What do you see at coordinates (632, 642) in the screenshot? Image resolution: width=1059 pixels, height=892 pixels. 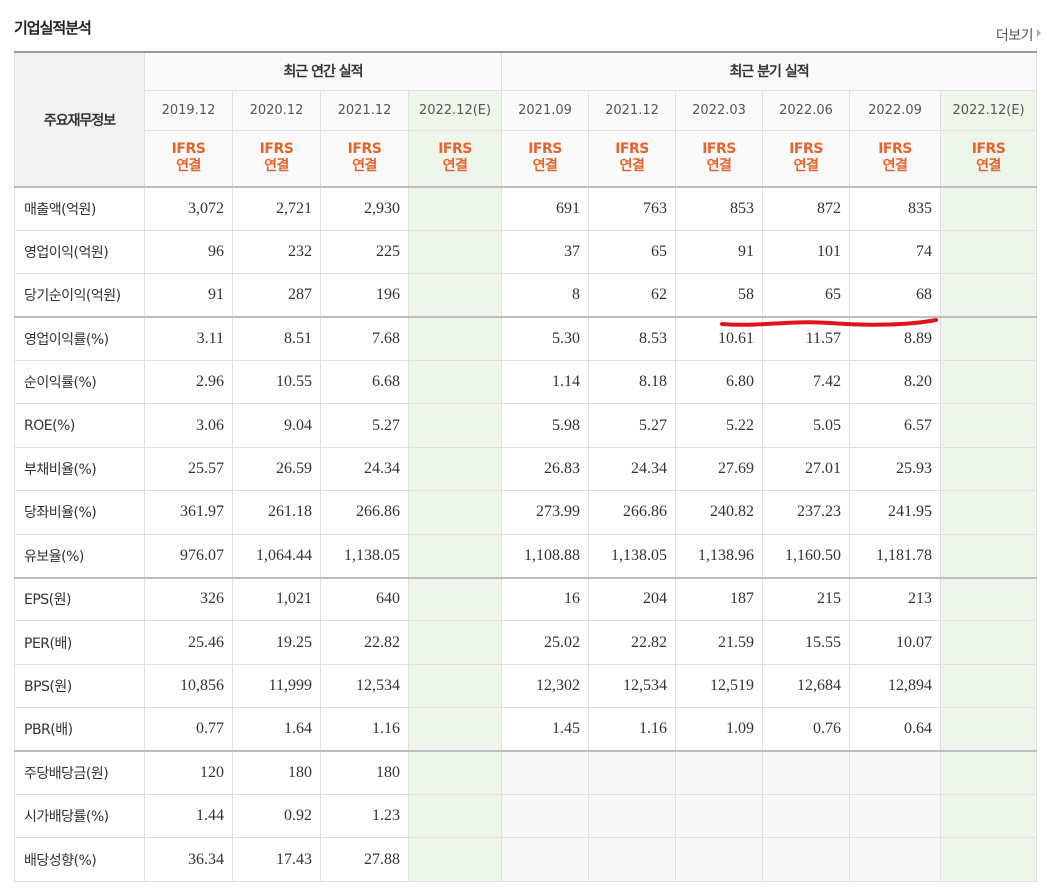 I see `table-cell: 22.82` at bounding box center [632, 642].